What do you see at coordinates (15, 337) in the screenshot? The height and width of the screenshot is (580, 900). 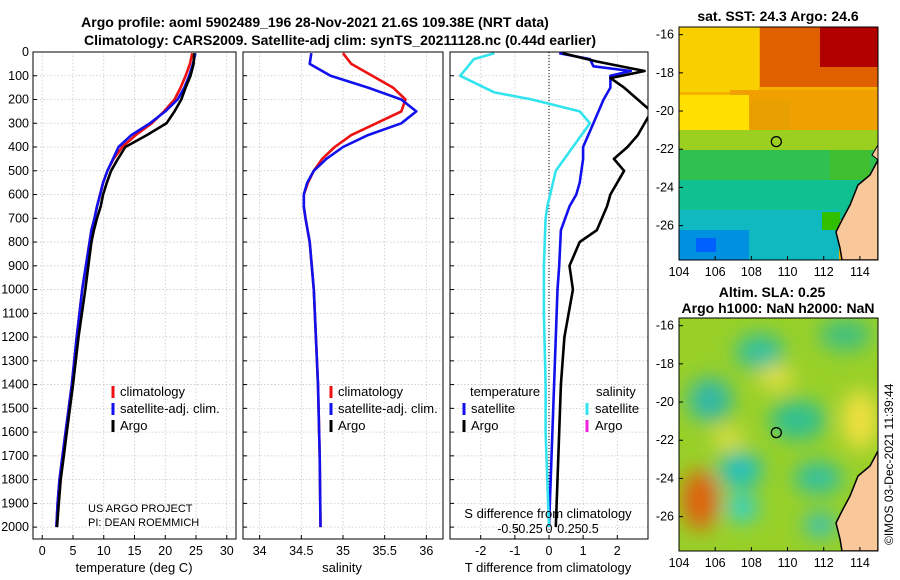 I see `y-tick-label: 1200` at bounding box center [15, 337].